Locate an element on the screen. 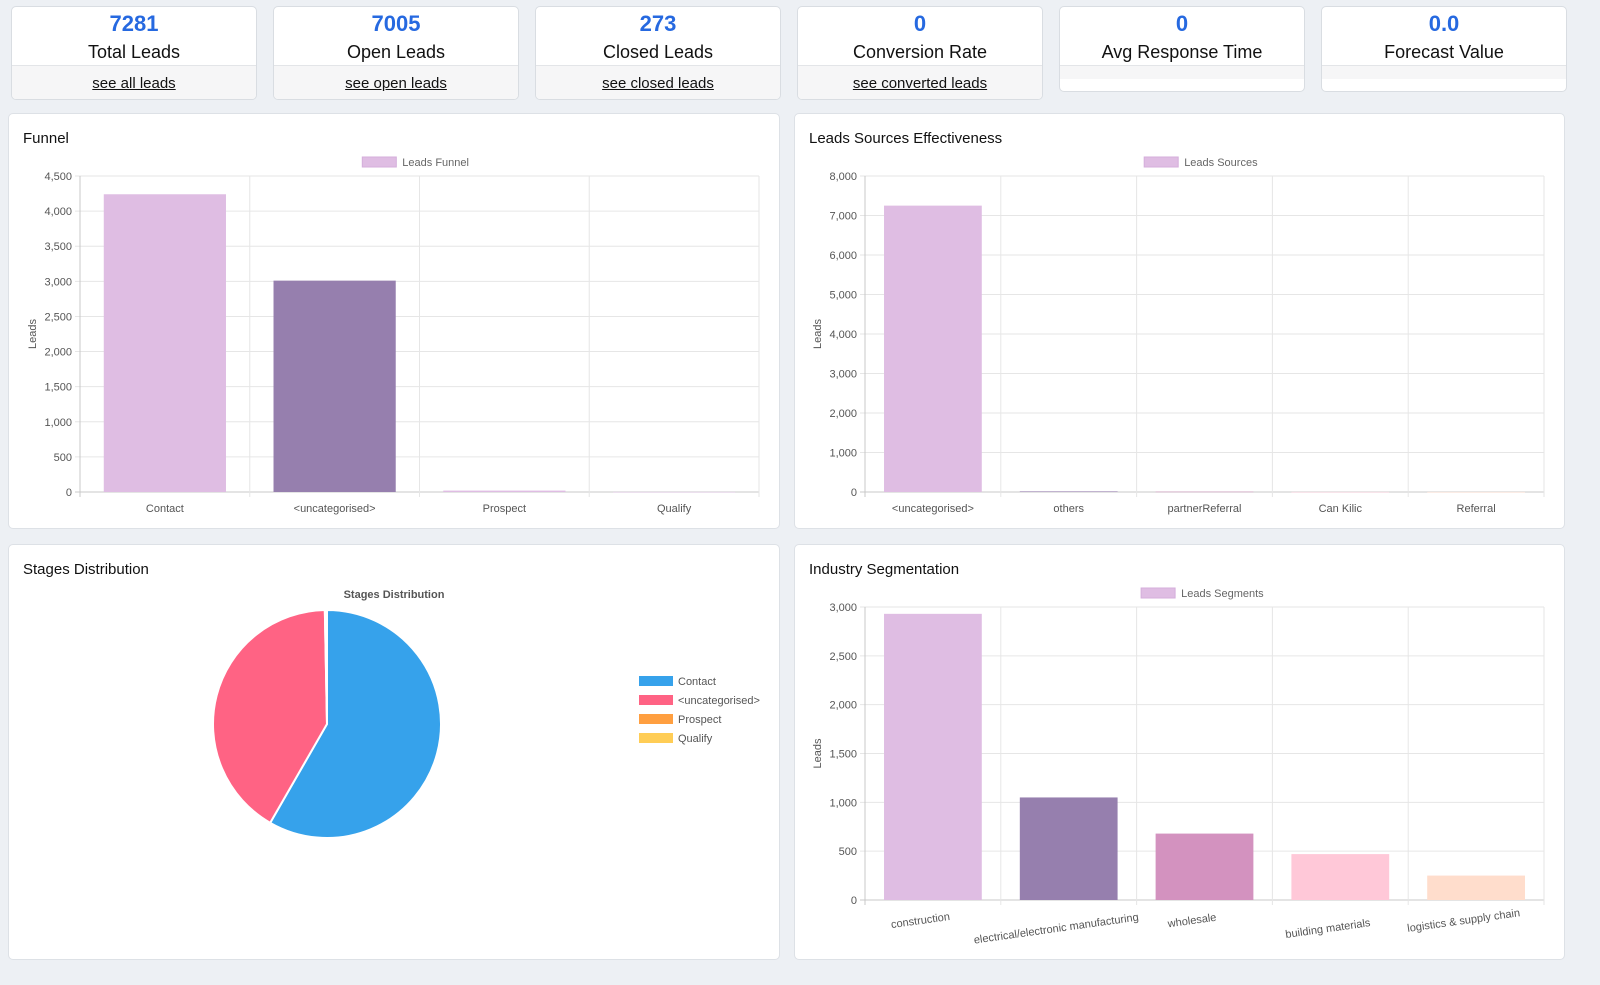  x-tick-label: partnerReferral is located at coordinates (1205, 509).